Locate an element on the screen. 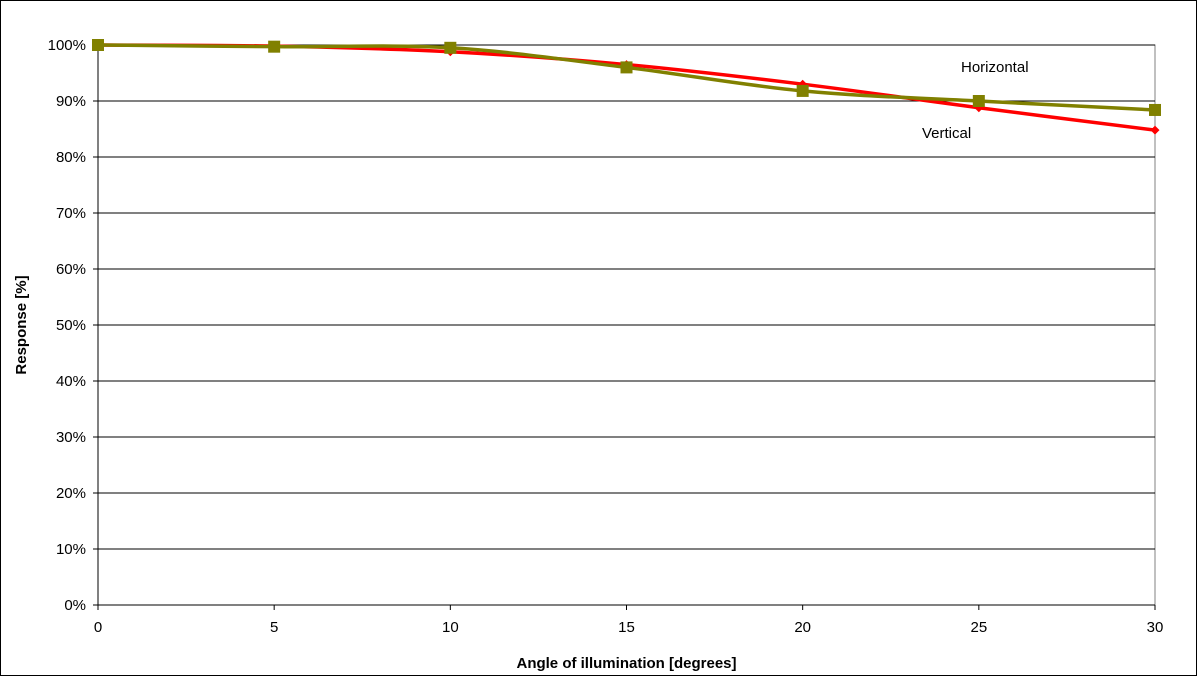 Image resolution: width=1197 pixels, height=677 pixels. data-point-vertical is located at coordinates (1155, 130).